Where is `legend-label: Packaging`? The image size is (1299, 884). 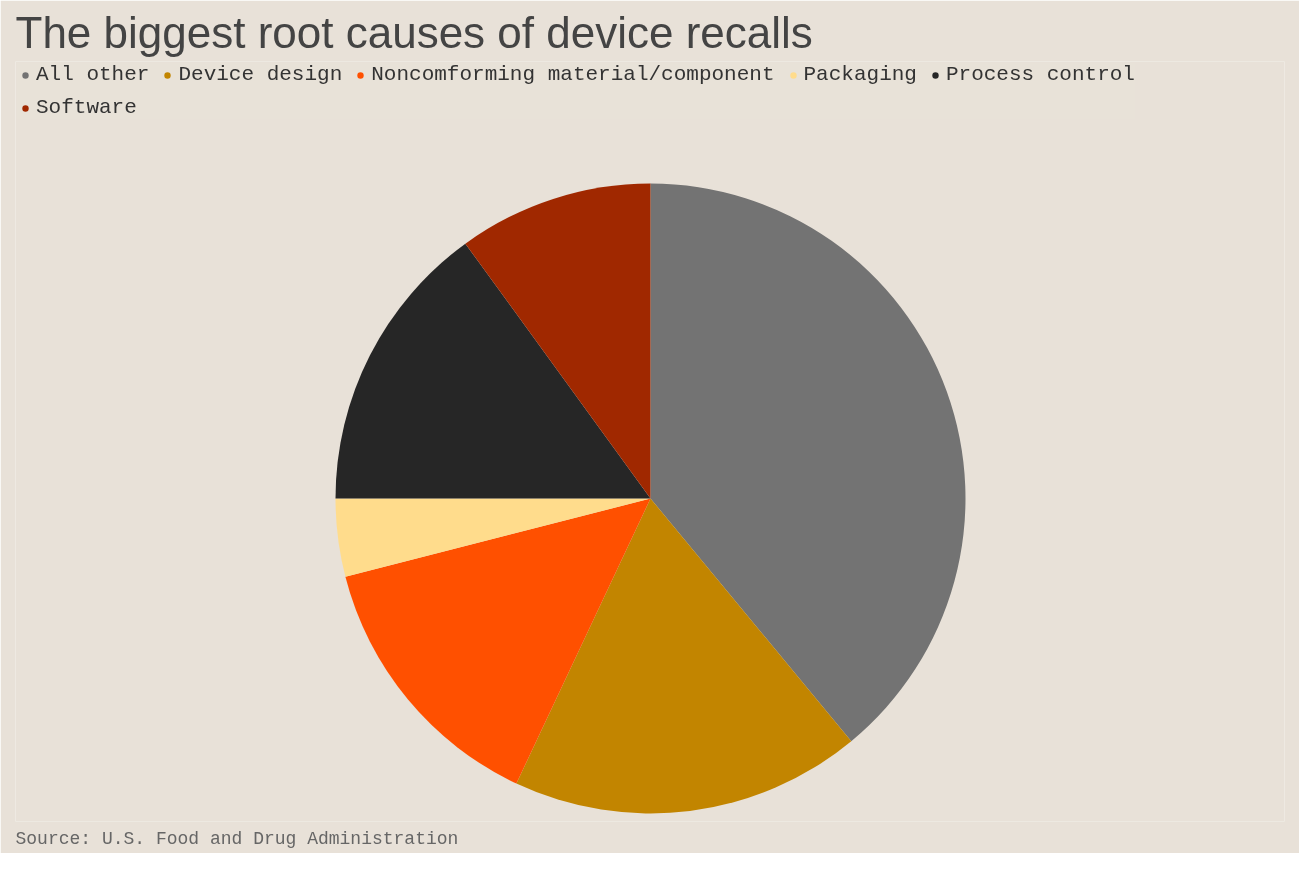
legend-label: Packaging is located at coordinates (860, 74).